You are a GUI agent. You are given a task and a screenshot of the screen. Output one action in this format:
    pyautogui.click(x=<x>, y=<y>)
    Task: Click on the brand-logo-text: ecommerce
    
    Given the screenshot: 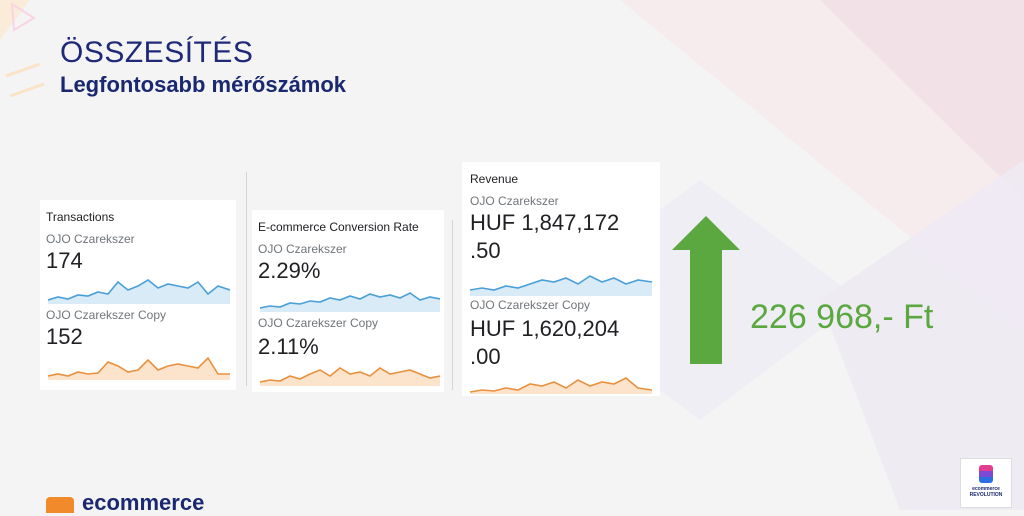 What is the action you would take?
    pyautogui.click(x=143, y=502)
    